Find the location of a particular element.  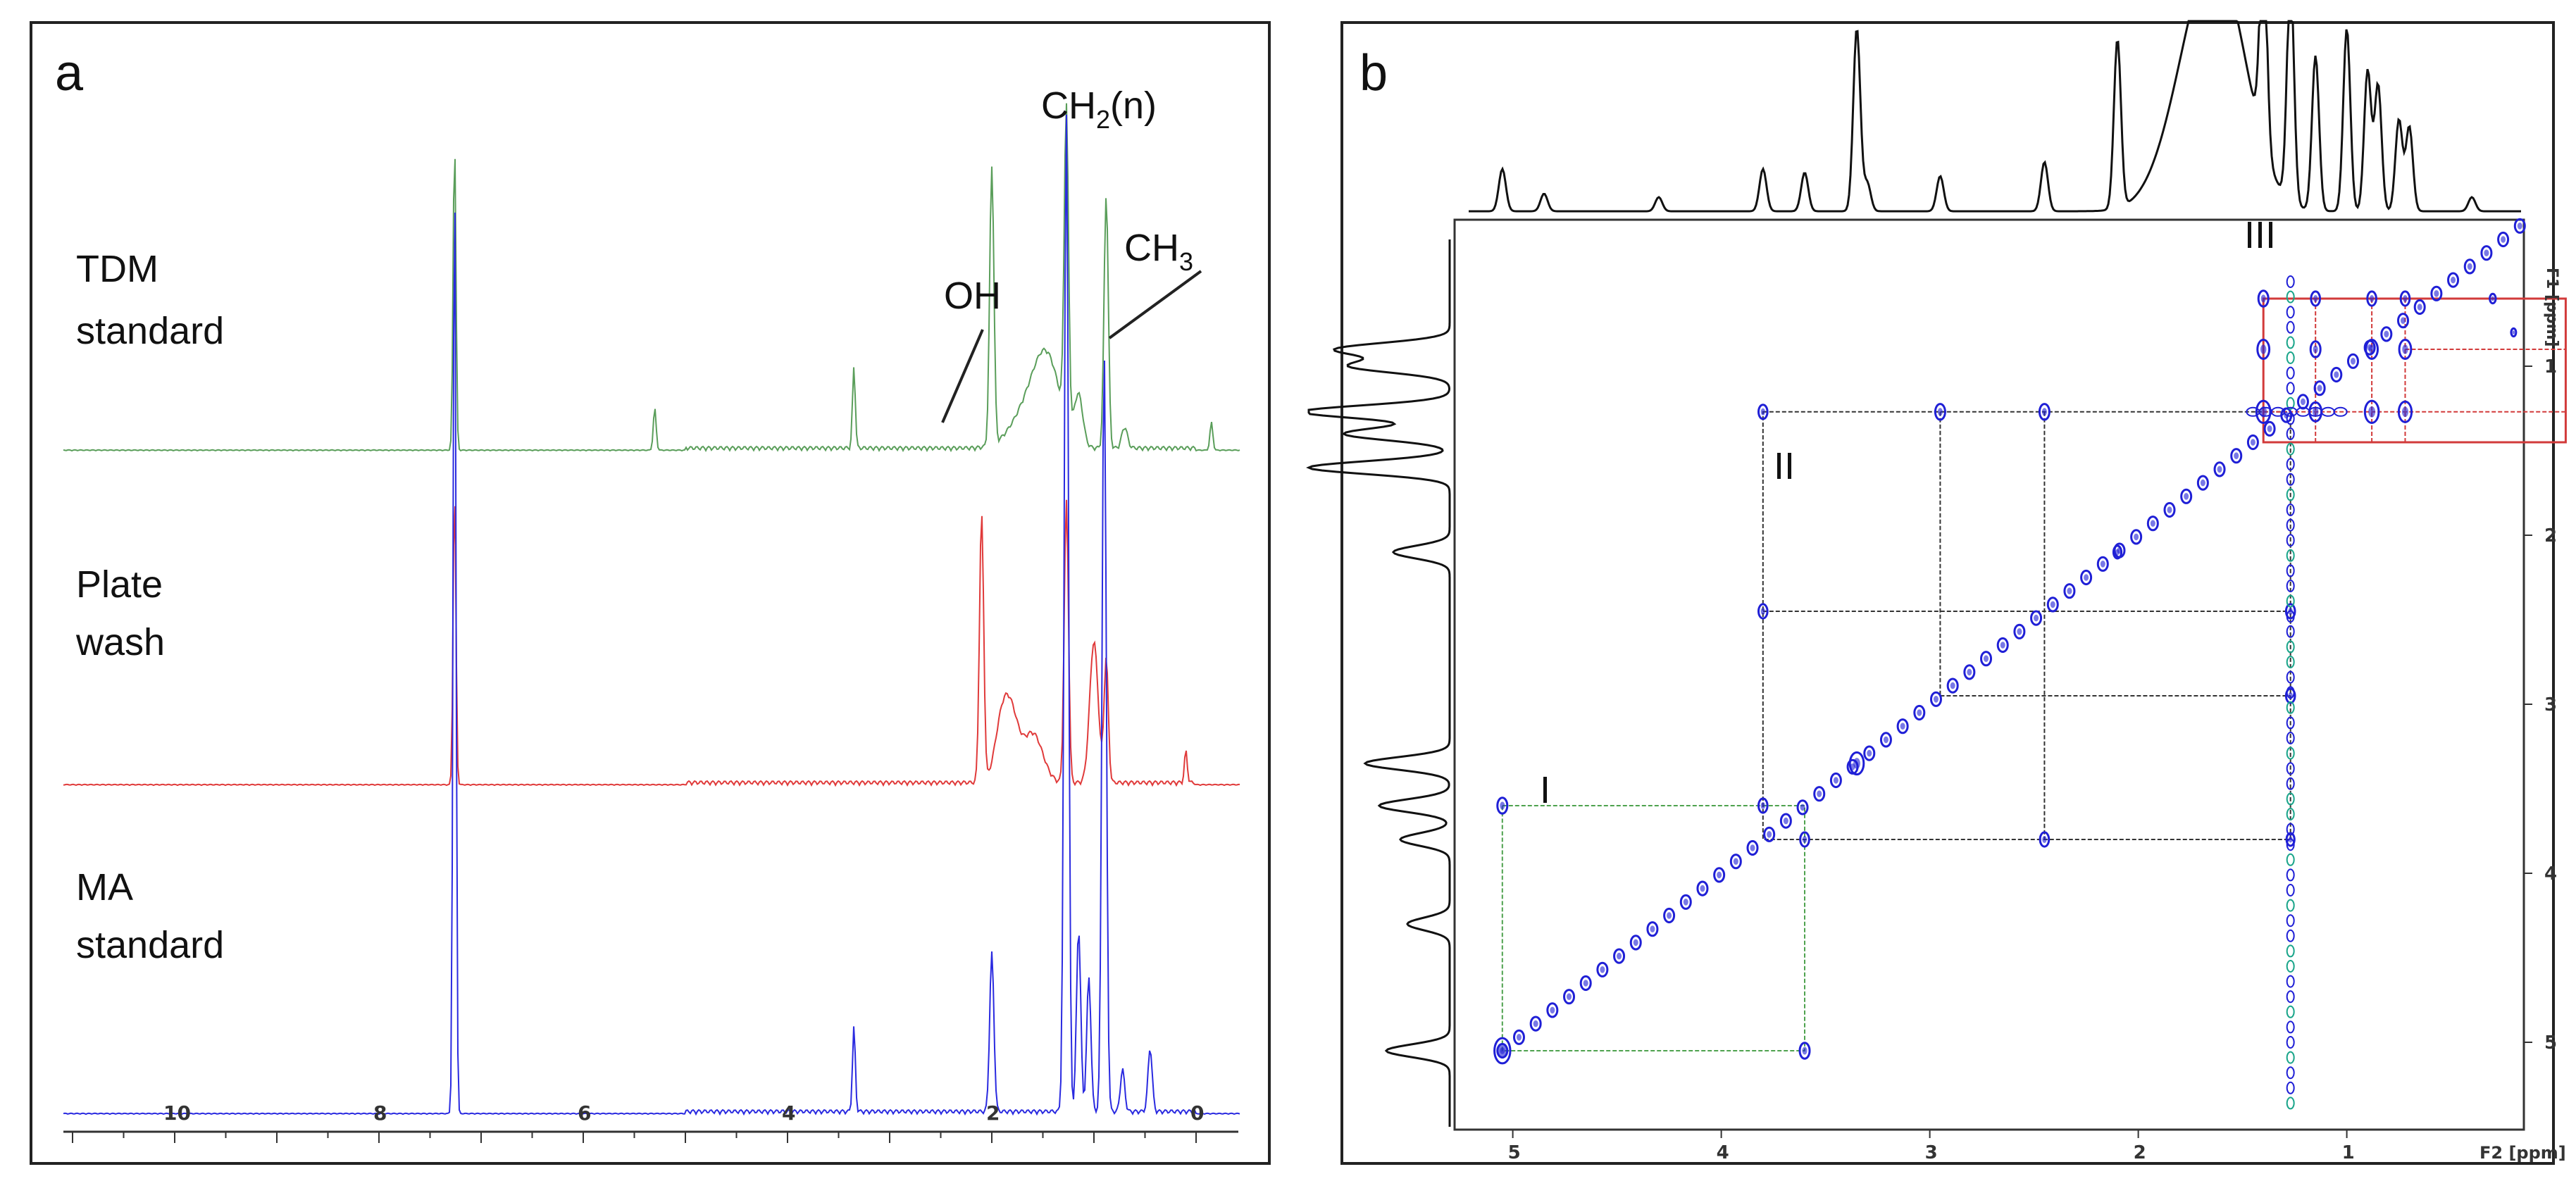

x2-tick-label-5: 5 is located at coordinates (1514, 1153).